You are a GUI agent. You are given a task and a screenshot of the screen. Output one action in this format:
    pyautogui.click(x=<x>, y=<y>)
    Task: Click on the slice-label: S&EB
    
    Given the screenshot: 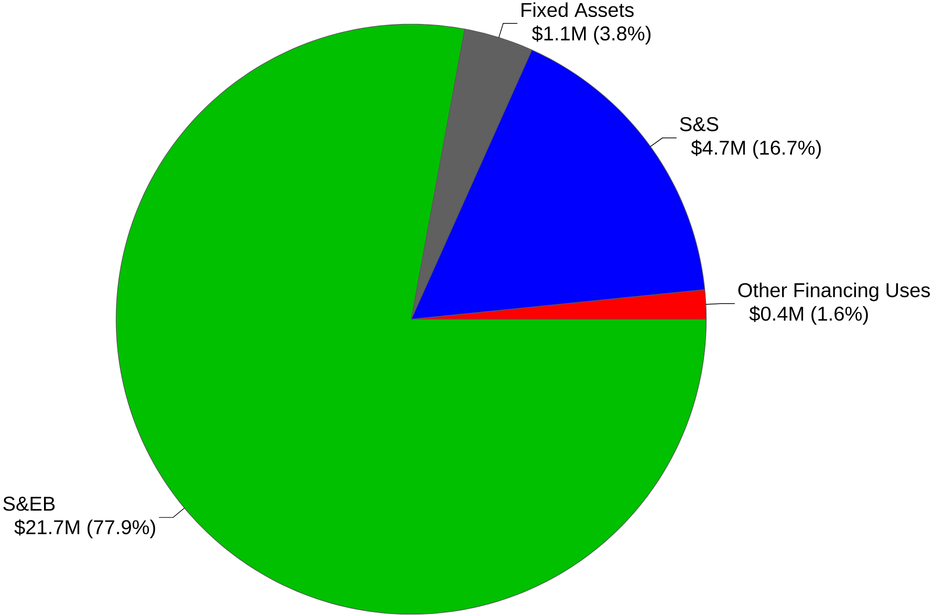 What is the action you would take?
    pyautogui.click(x=29, y=503)
    